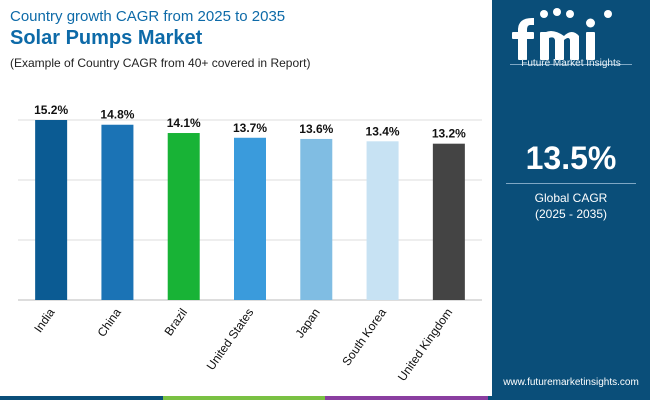  Describe the element at coordinates (148, 16) in the screenshot. I see `chart-subtitle: Country growth CAGR from 2025 to 2035` at that location.